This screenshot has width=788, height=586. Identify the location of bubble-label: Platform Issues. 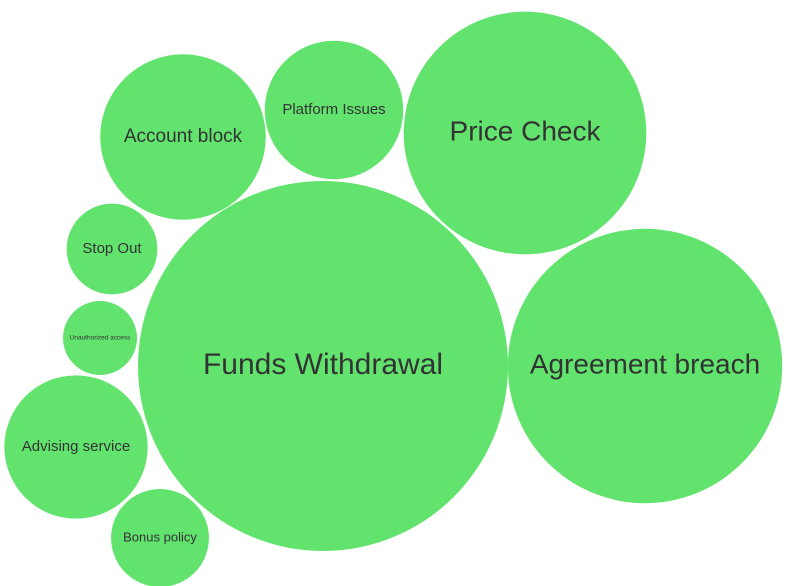
(333, 109).